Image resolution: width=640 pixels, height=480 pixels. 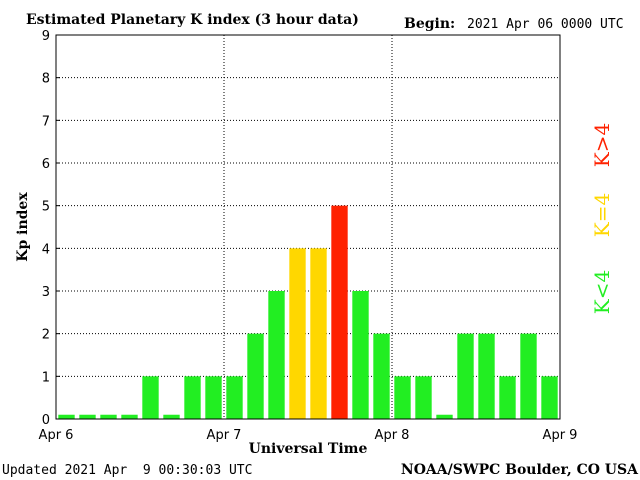 I want to click on x-tick-label: Apr 7, so click(x=224, y=435).